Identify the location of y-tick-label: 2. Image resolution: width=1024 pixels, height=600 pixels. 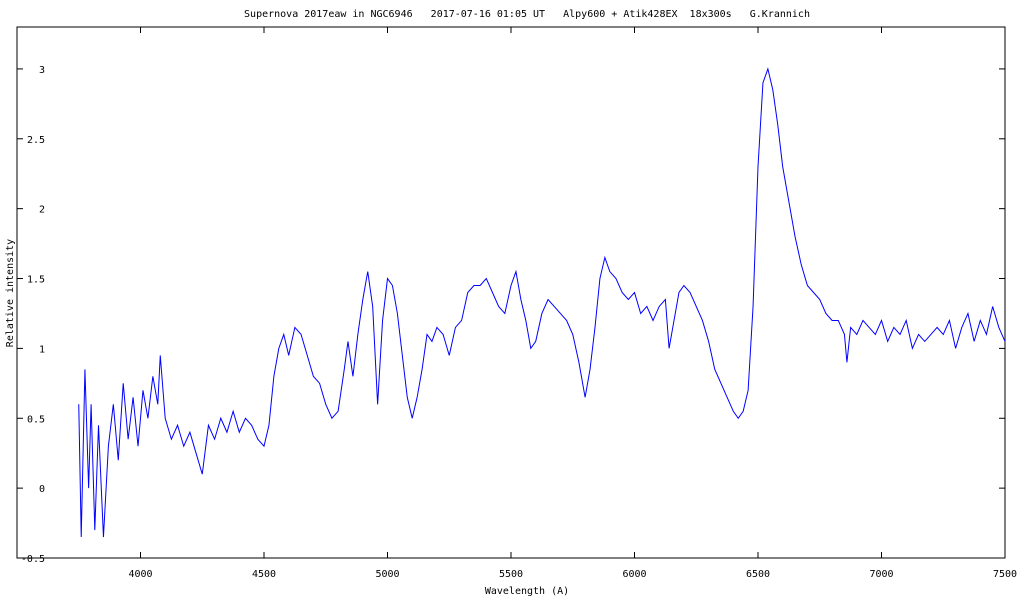
(42, 210).